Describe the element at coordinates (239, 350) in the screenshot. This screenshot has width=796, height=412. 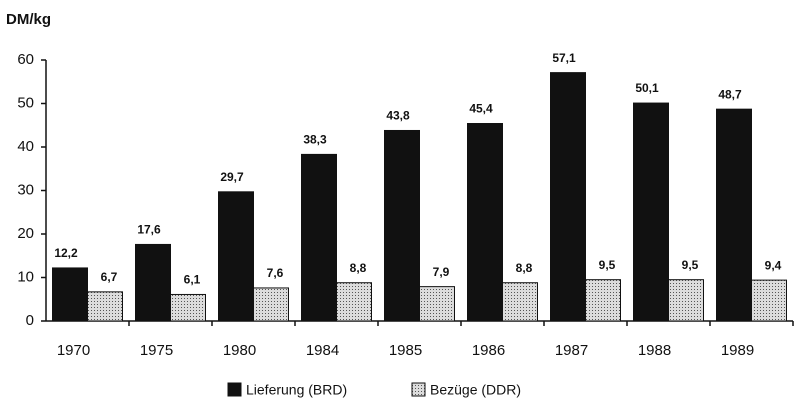
I see `x-tick-label: 1980` at that location.